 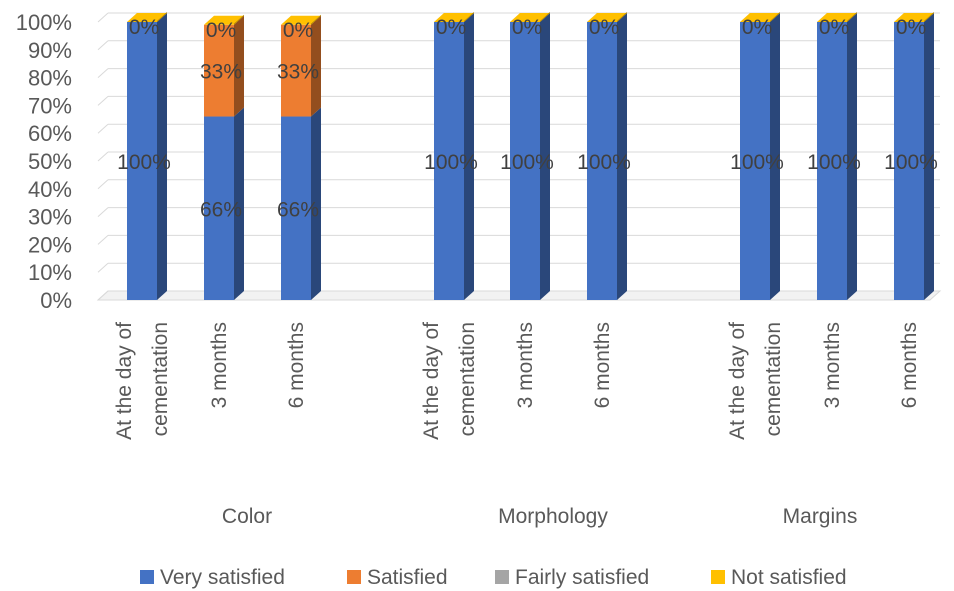 I want to click on legend-item: Not satisfied, so click(x=779, y=577).